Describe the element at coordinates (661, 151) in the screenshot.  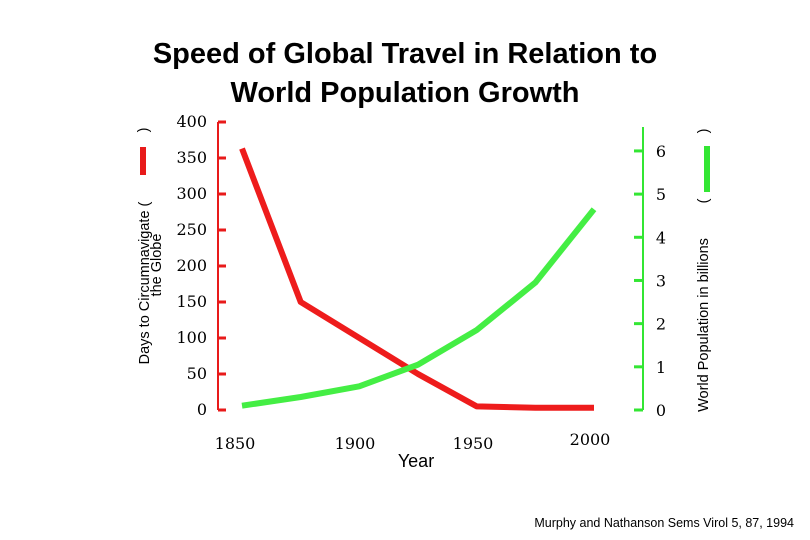
I see `right-axis-tick-label: 6` at that location.